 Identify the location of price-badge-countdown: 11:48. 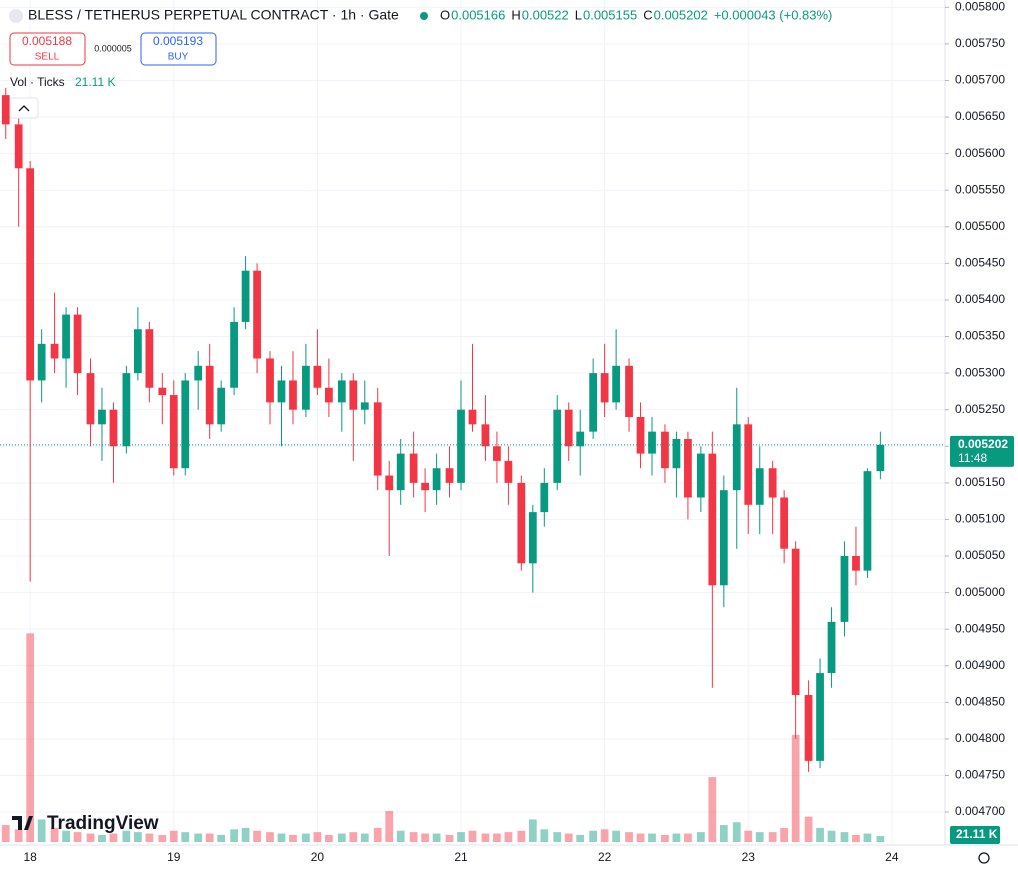
(972, 458).